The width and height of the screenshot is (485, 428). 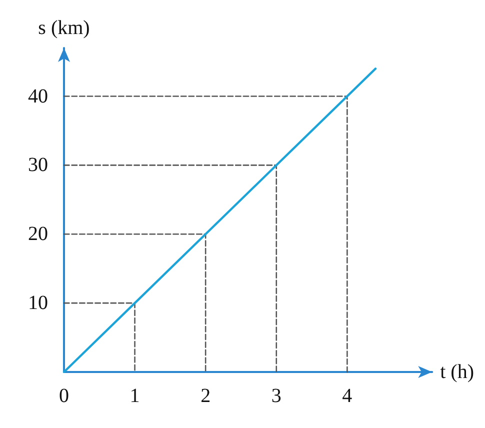 I want to click on x-tick-label: 4, so click(x=347, y=396).